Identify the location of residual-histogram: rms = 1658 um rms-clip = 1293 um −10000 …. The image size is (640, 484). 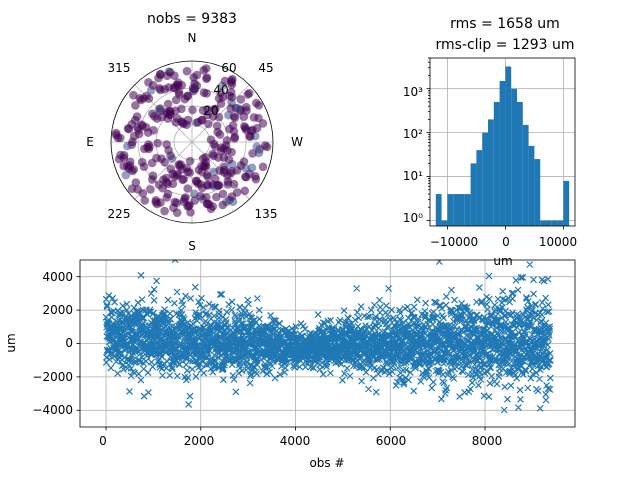
(490, 142).